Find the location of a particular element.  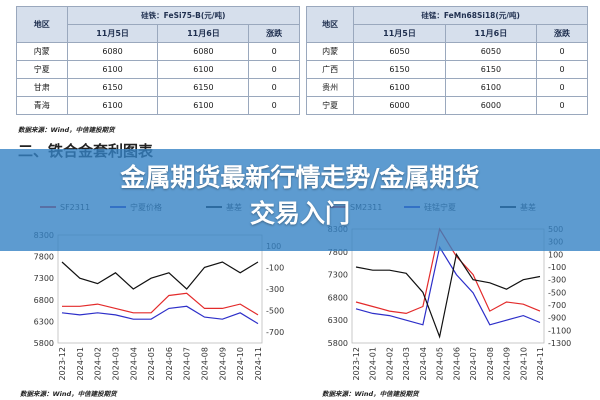

table-row: 宁夏 6100 6100 0 is located at coordinates (158, 69).